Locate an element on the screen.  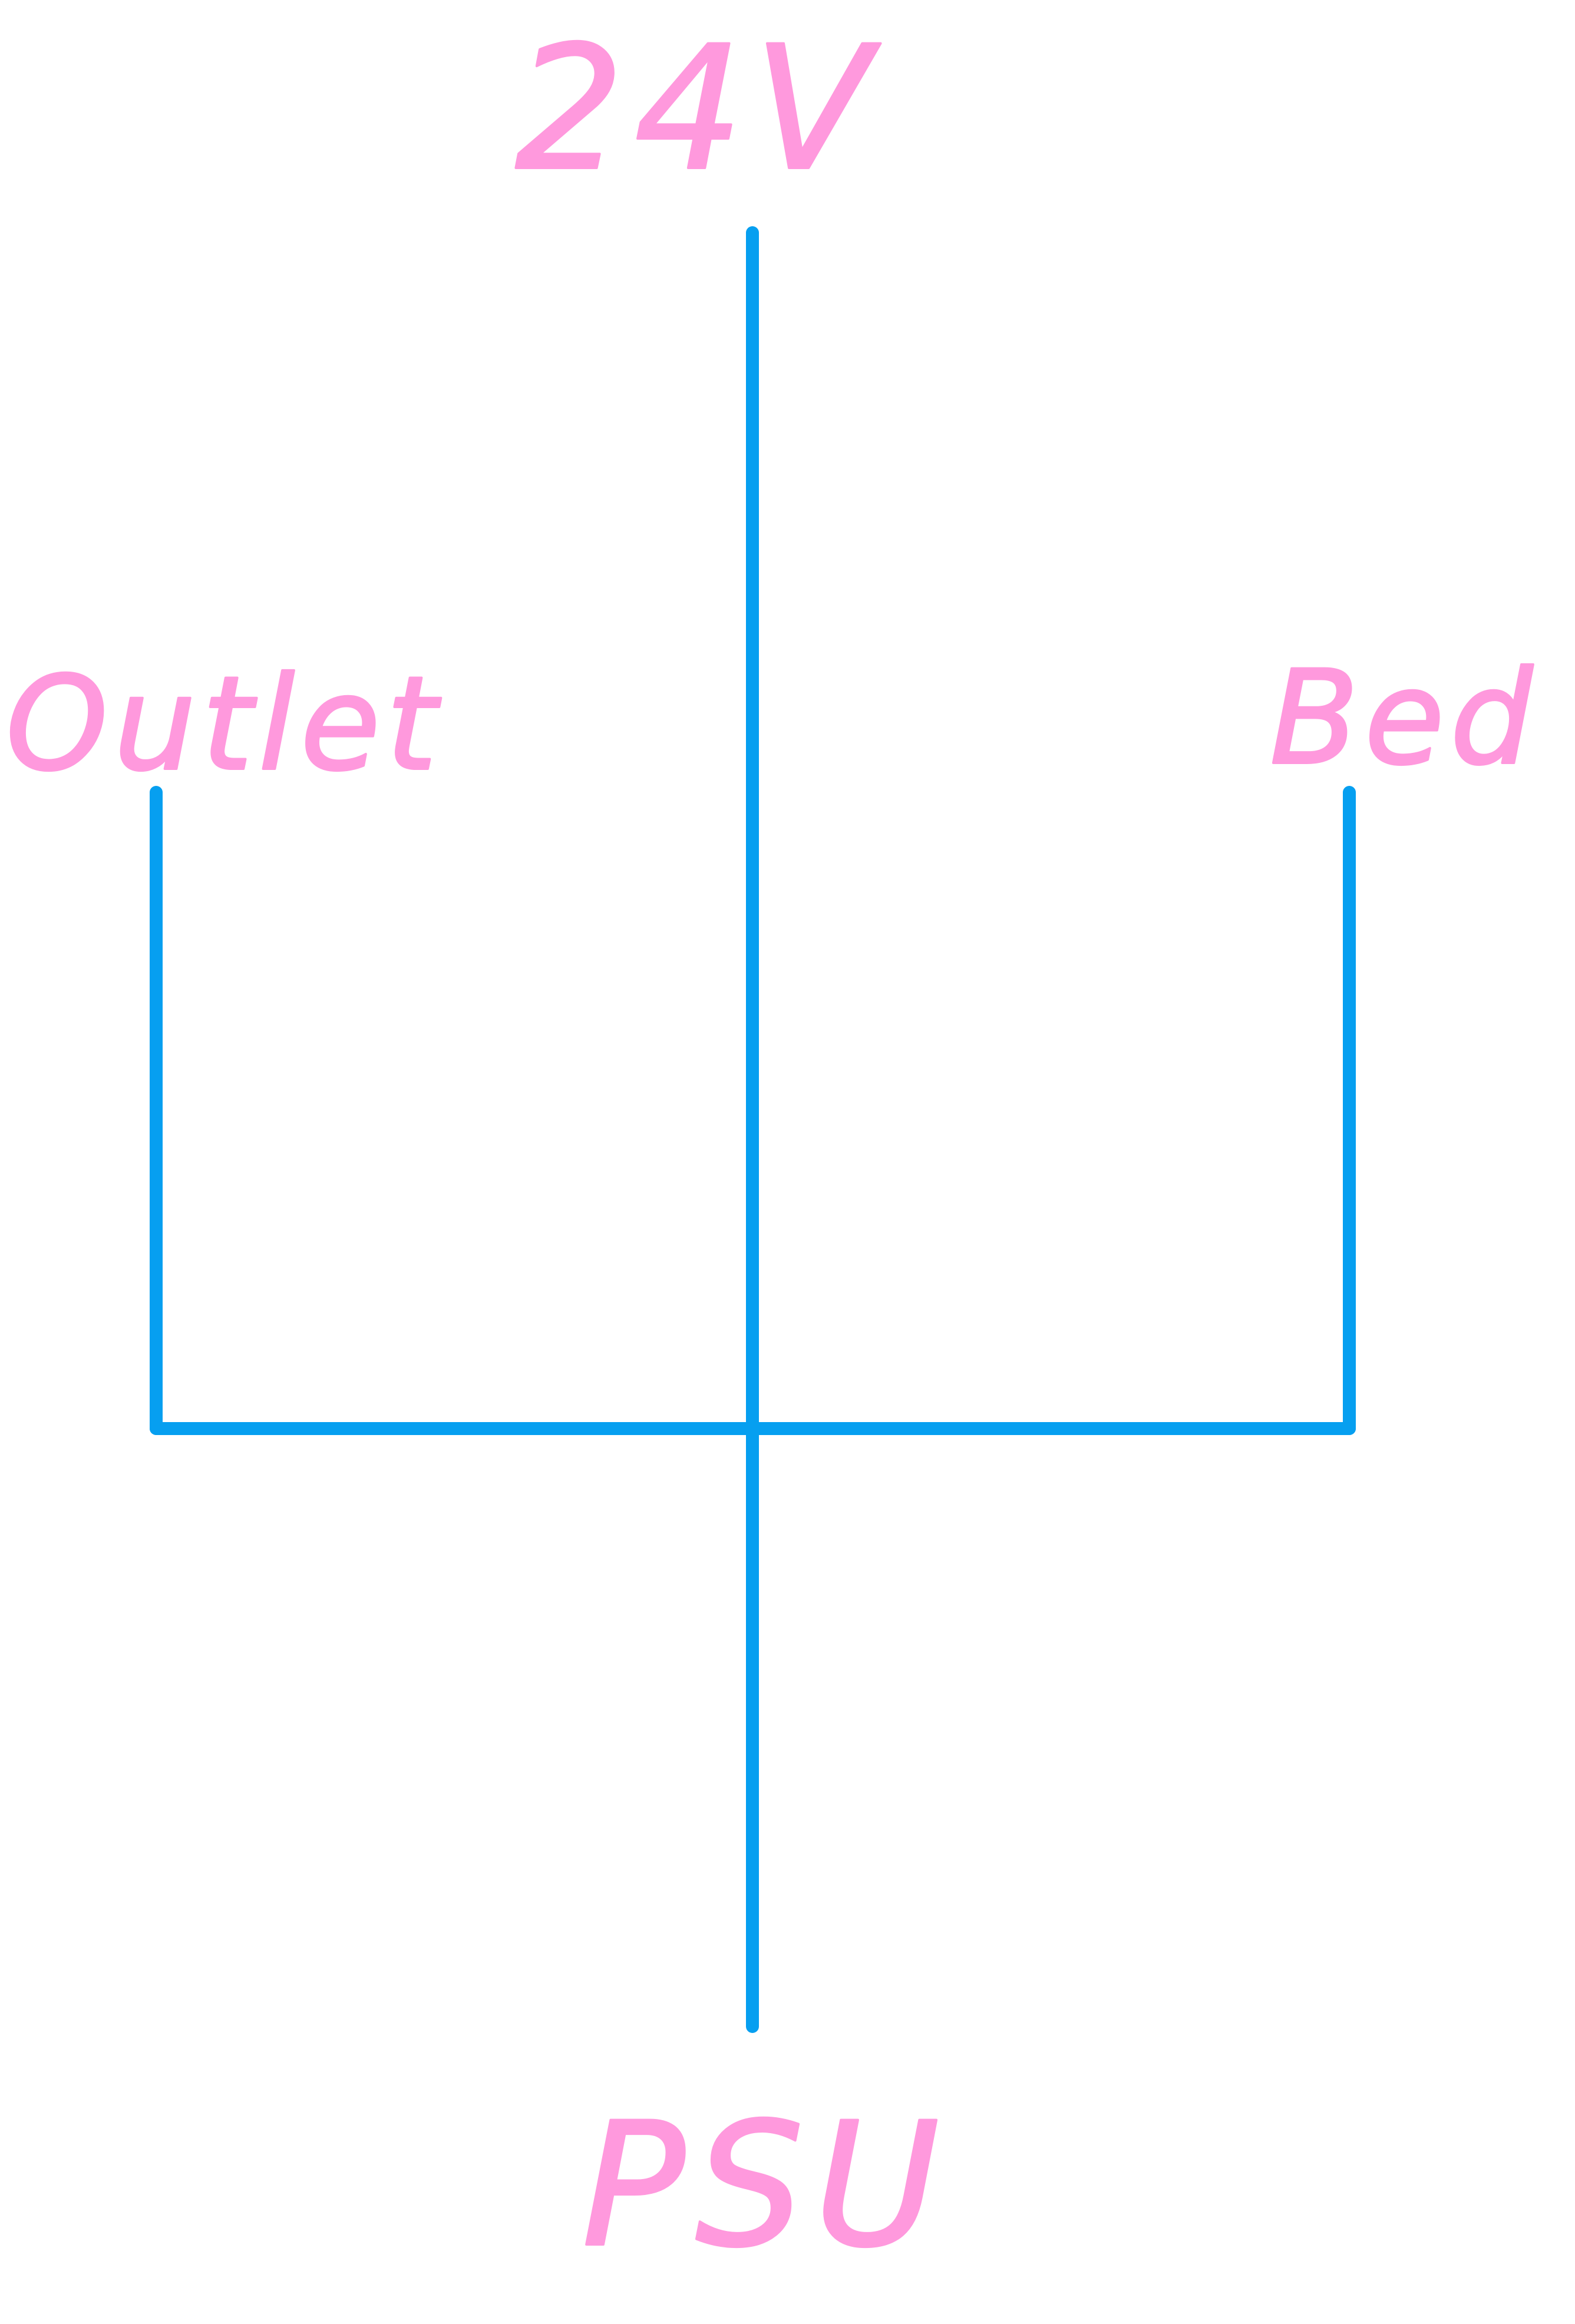
label-bed: Bed is located at coordinates (1404, 718).